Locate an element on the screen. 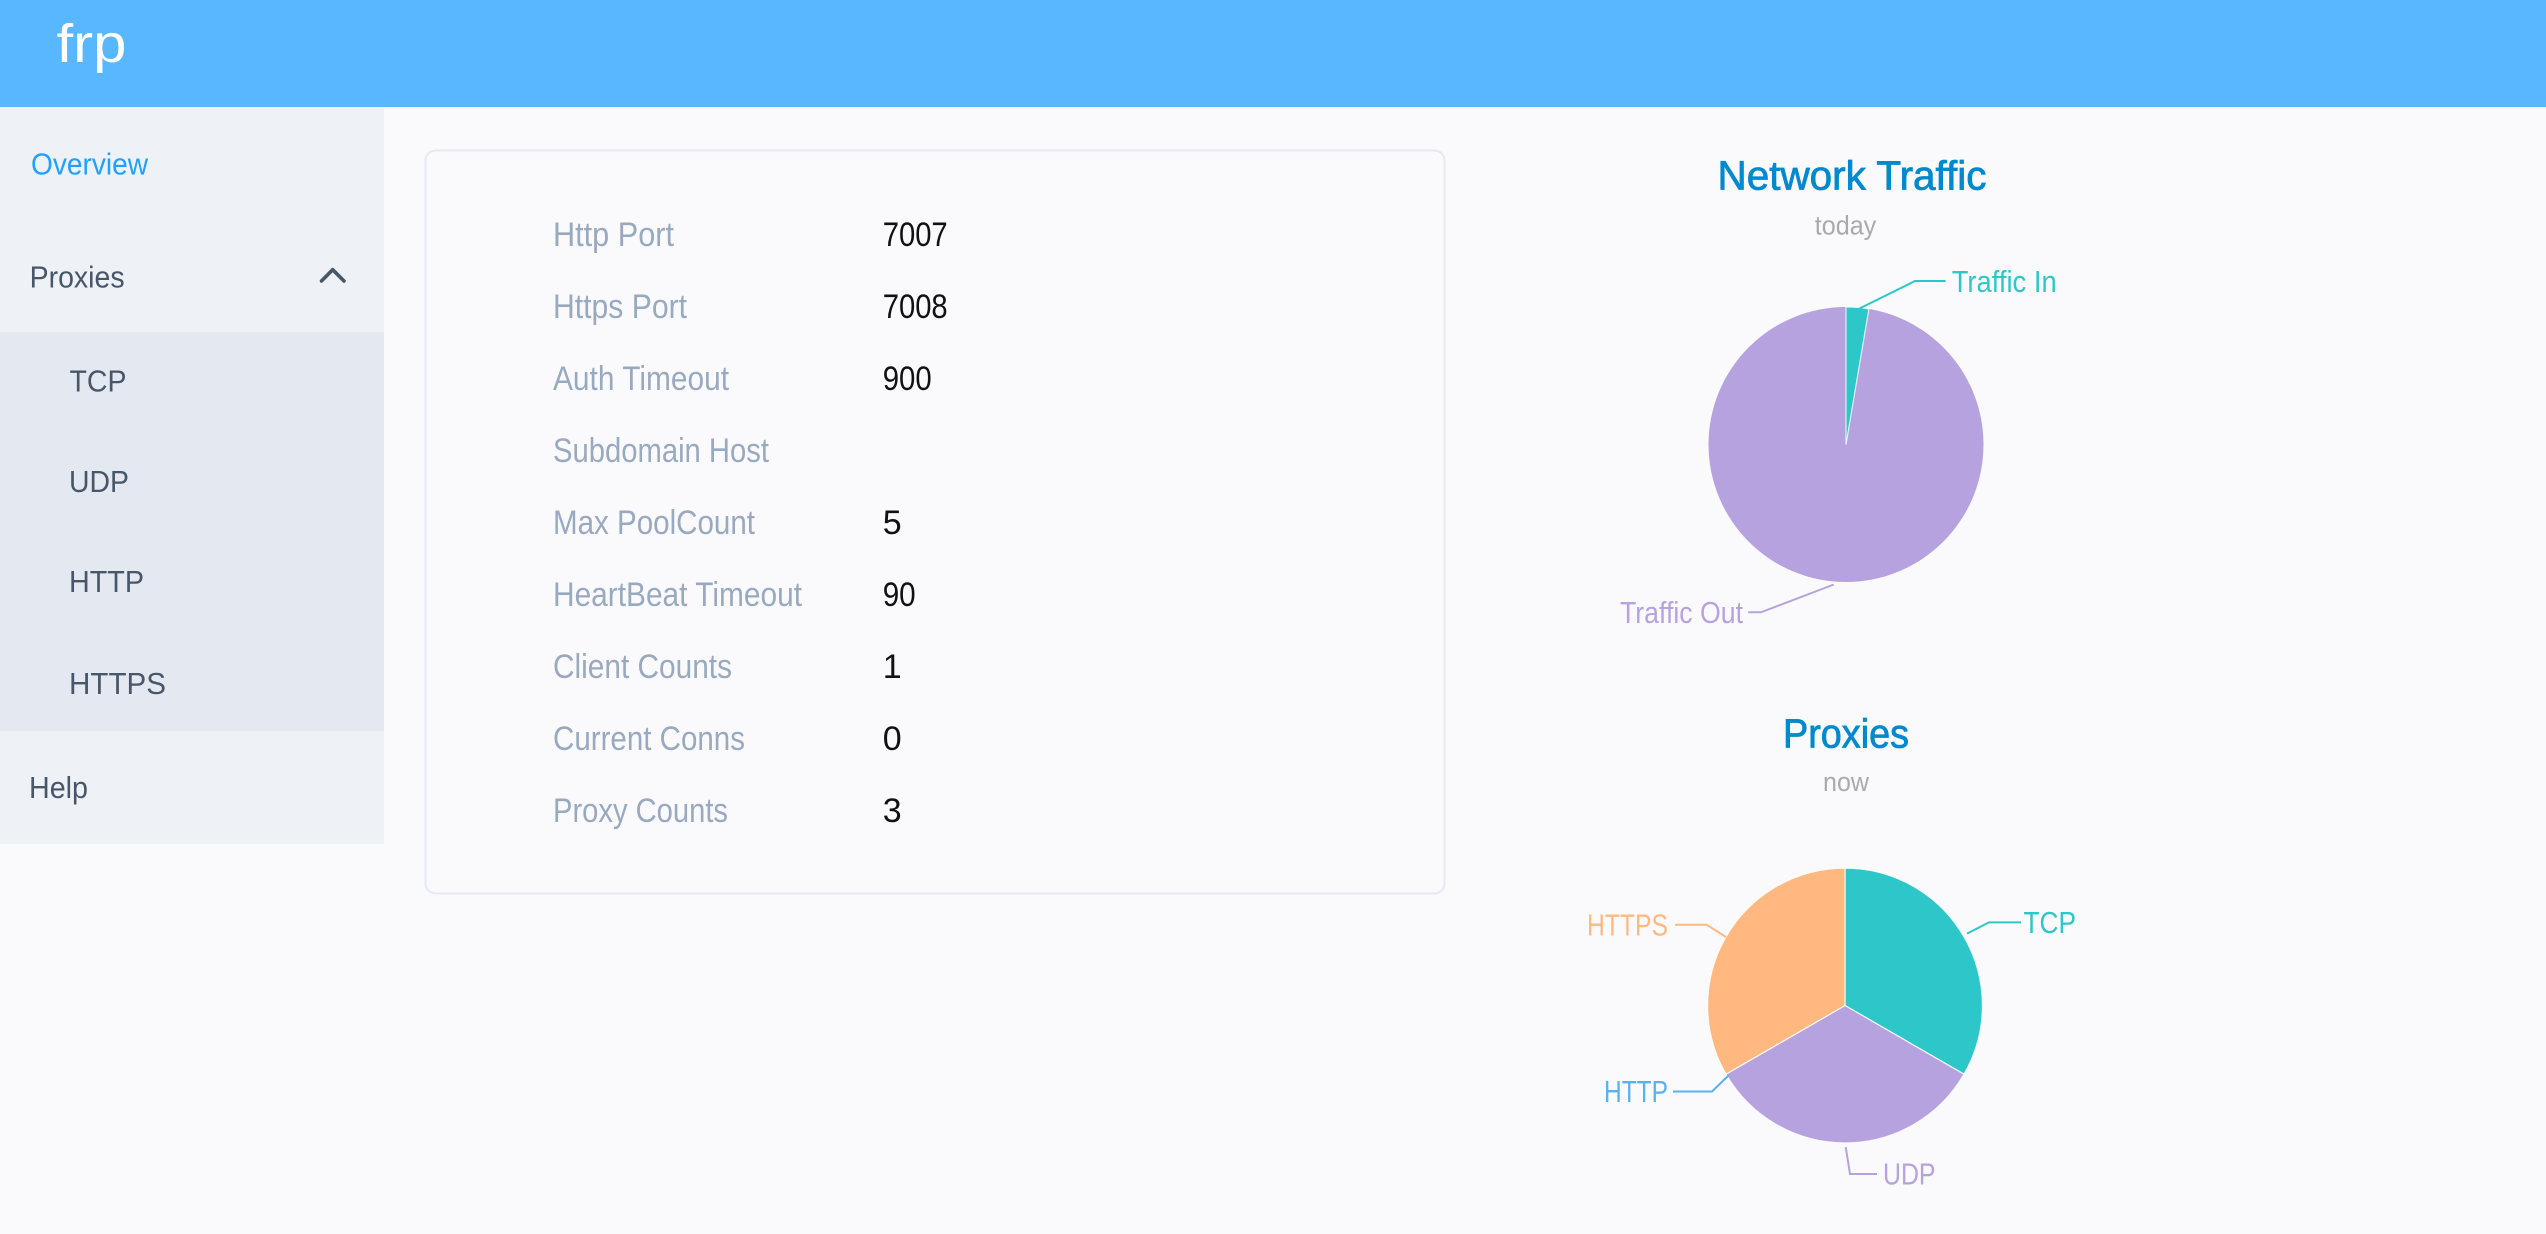  svg-text: HeartBeat Timeout is located at coordinates (677, 595).